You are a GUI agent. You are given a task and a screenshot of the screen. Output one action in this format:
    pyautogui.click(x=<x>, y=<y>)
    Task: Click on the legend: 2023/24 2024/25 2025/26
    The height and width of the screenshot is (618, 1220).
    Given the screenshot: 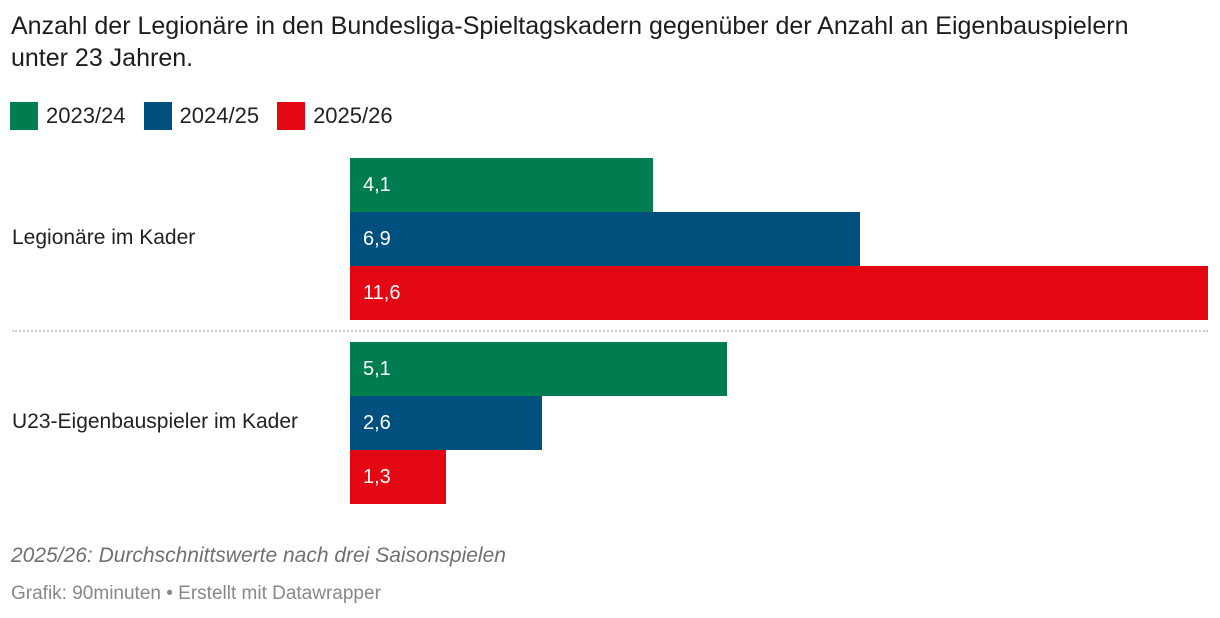 What is the action you would take?
    pyautogui.click(x=201, y=116)
    